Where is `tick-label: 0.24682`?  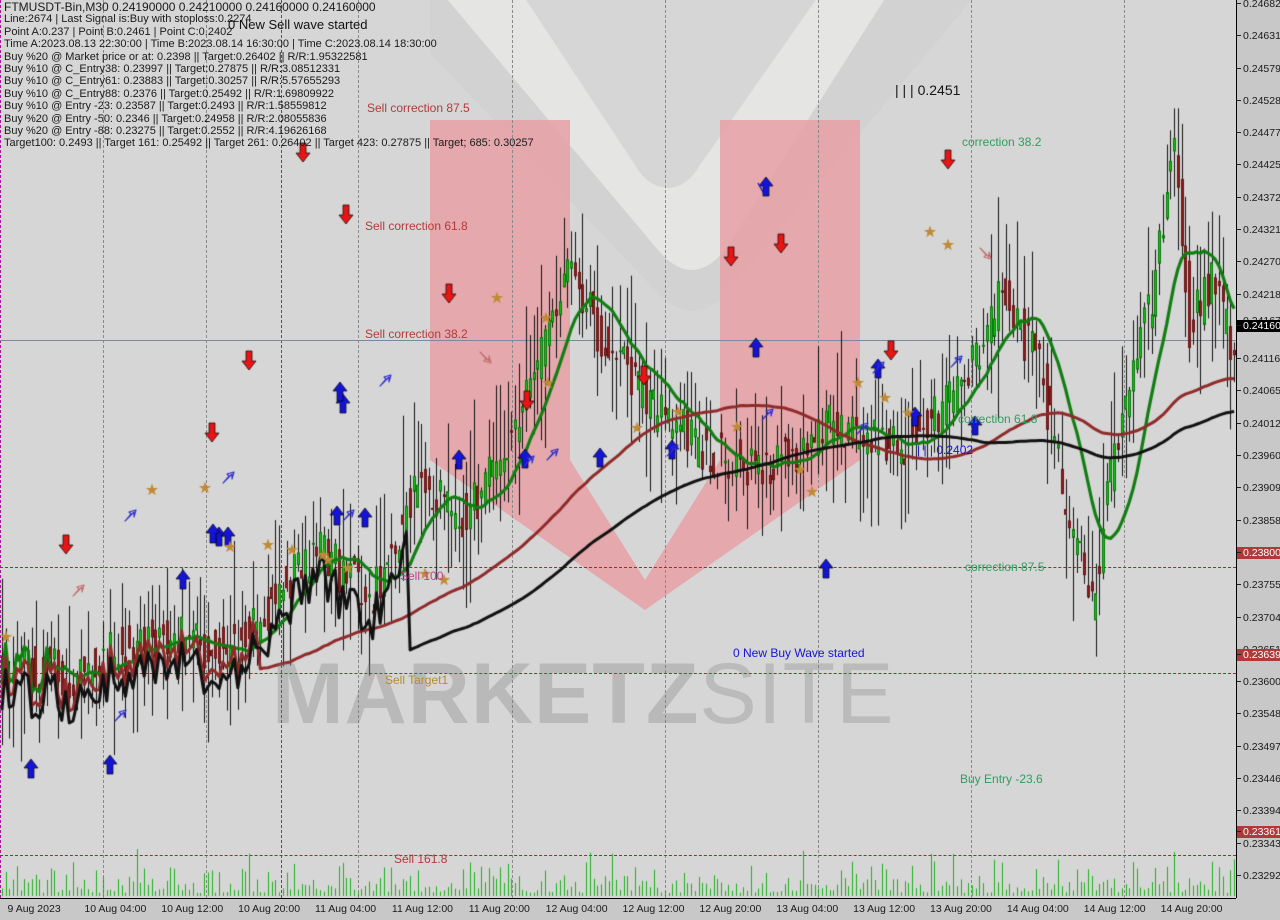 tick-label: 0.24682 is located at coordinates (1261, 5).